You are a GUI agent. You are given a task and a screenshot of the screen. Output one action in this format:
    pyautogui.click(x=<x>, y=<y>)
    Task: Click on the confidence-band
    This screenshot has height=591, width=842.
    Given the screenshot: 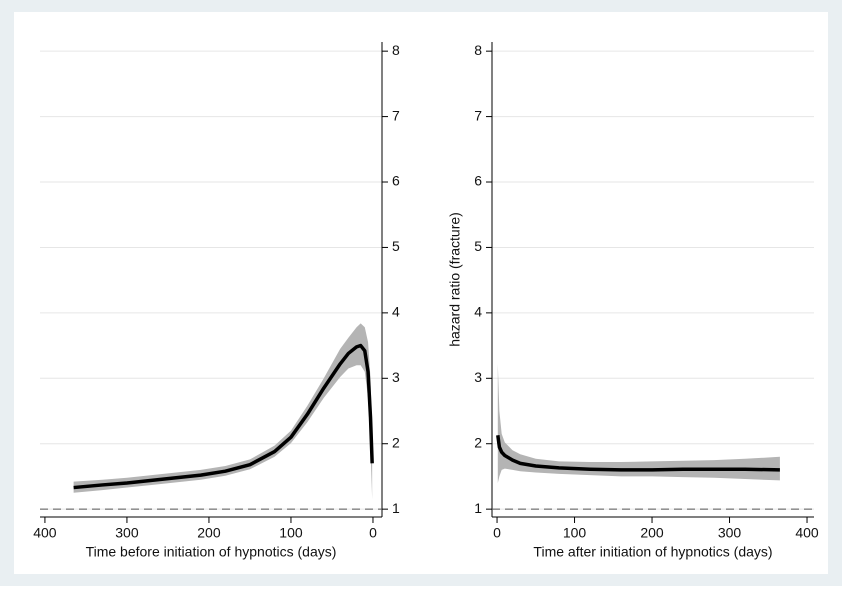 What is the action you would take?
    pyautogui.click(x=223, y=411)
    